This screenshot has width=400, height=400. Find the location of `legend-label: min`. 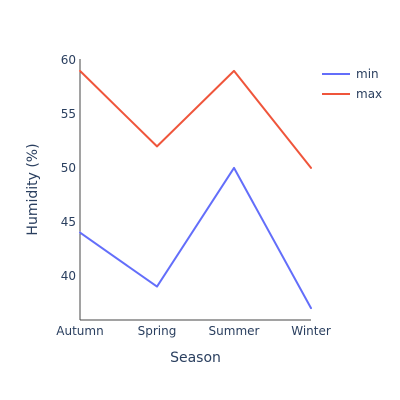

legend-label: min is located at coordinates (367, 74).